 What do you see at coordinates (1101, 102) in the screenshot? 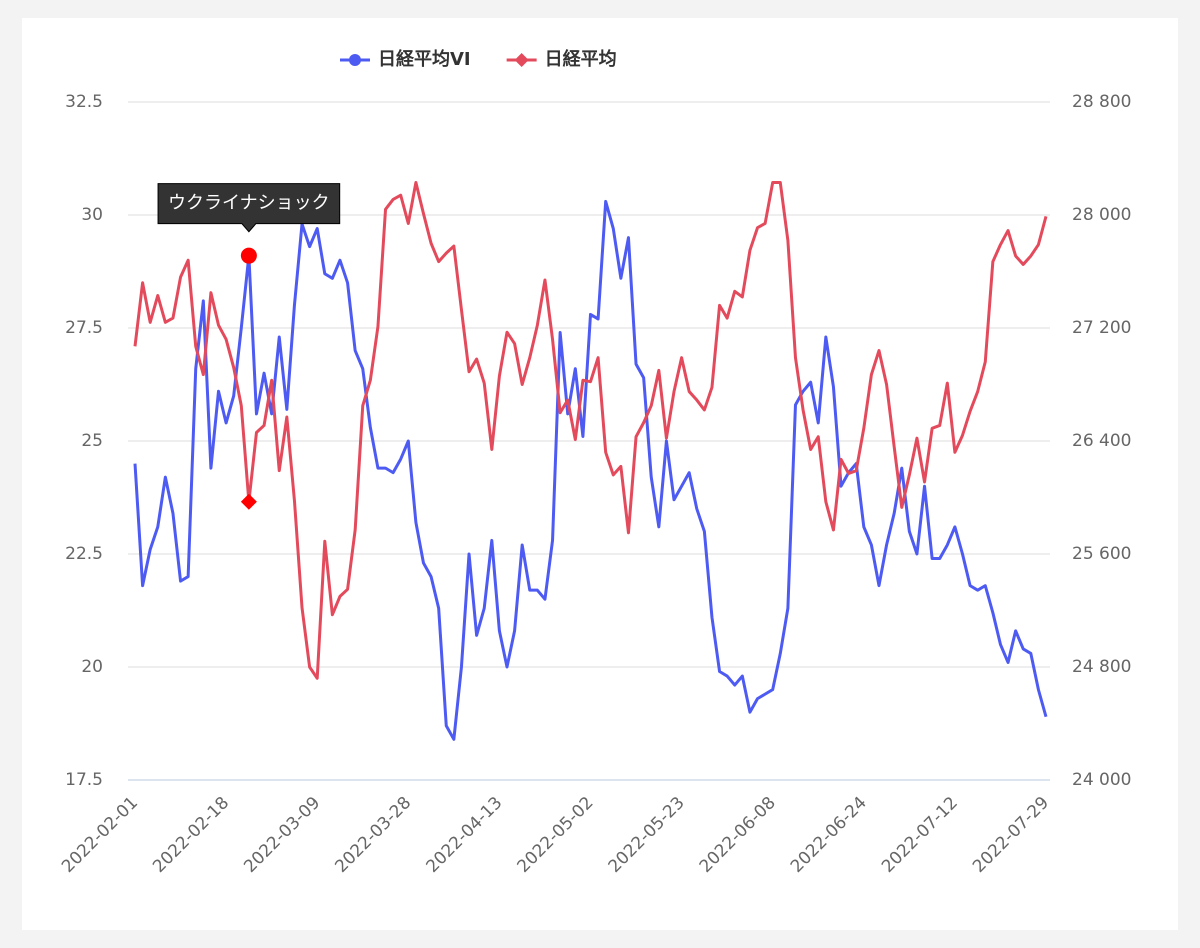
I see `y2-tick-label: 28 800` at bounding box center [1101, 102].